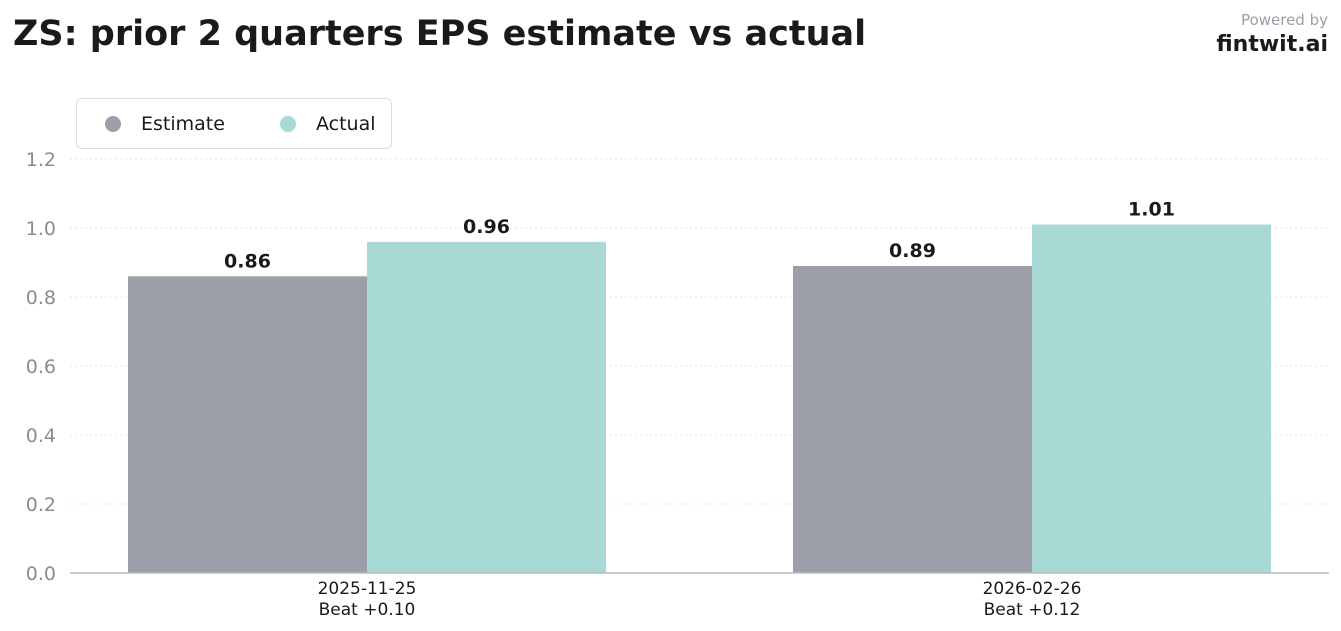  I want to click on y-tick-label: 0.6, so click(41, 367).